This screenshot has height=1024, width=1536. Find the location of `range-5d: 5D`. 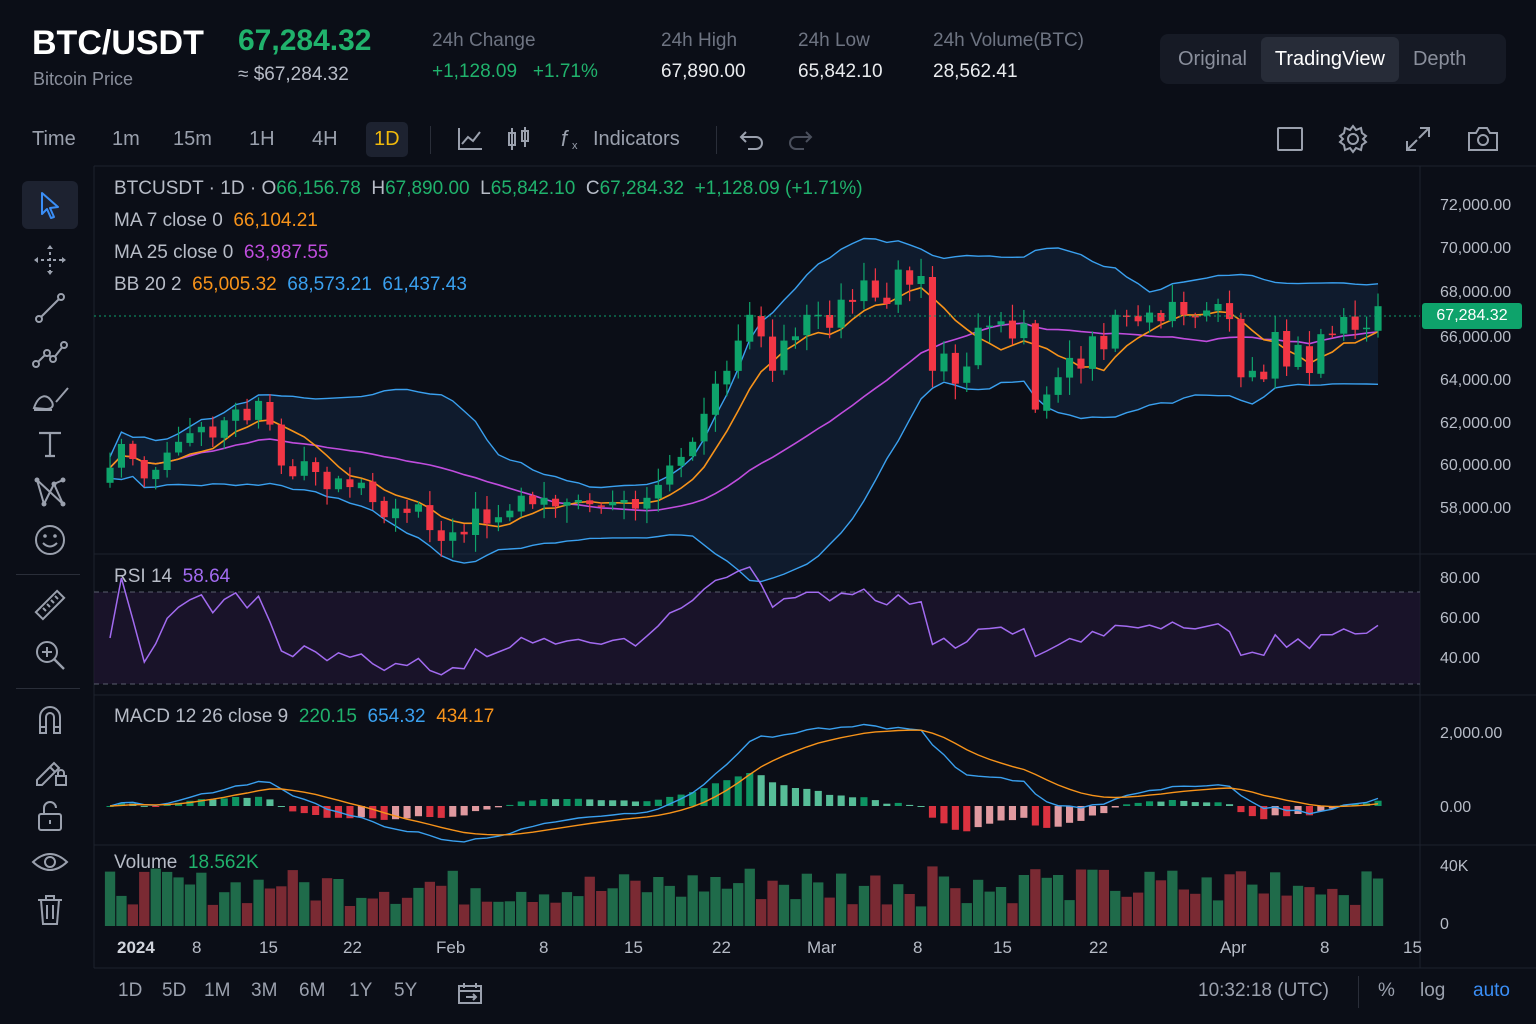

range-5d: 5D is located at coordinates (174, 990).